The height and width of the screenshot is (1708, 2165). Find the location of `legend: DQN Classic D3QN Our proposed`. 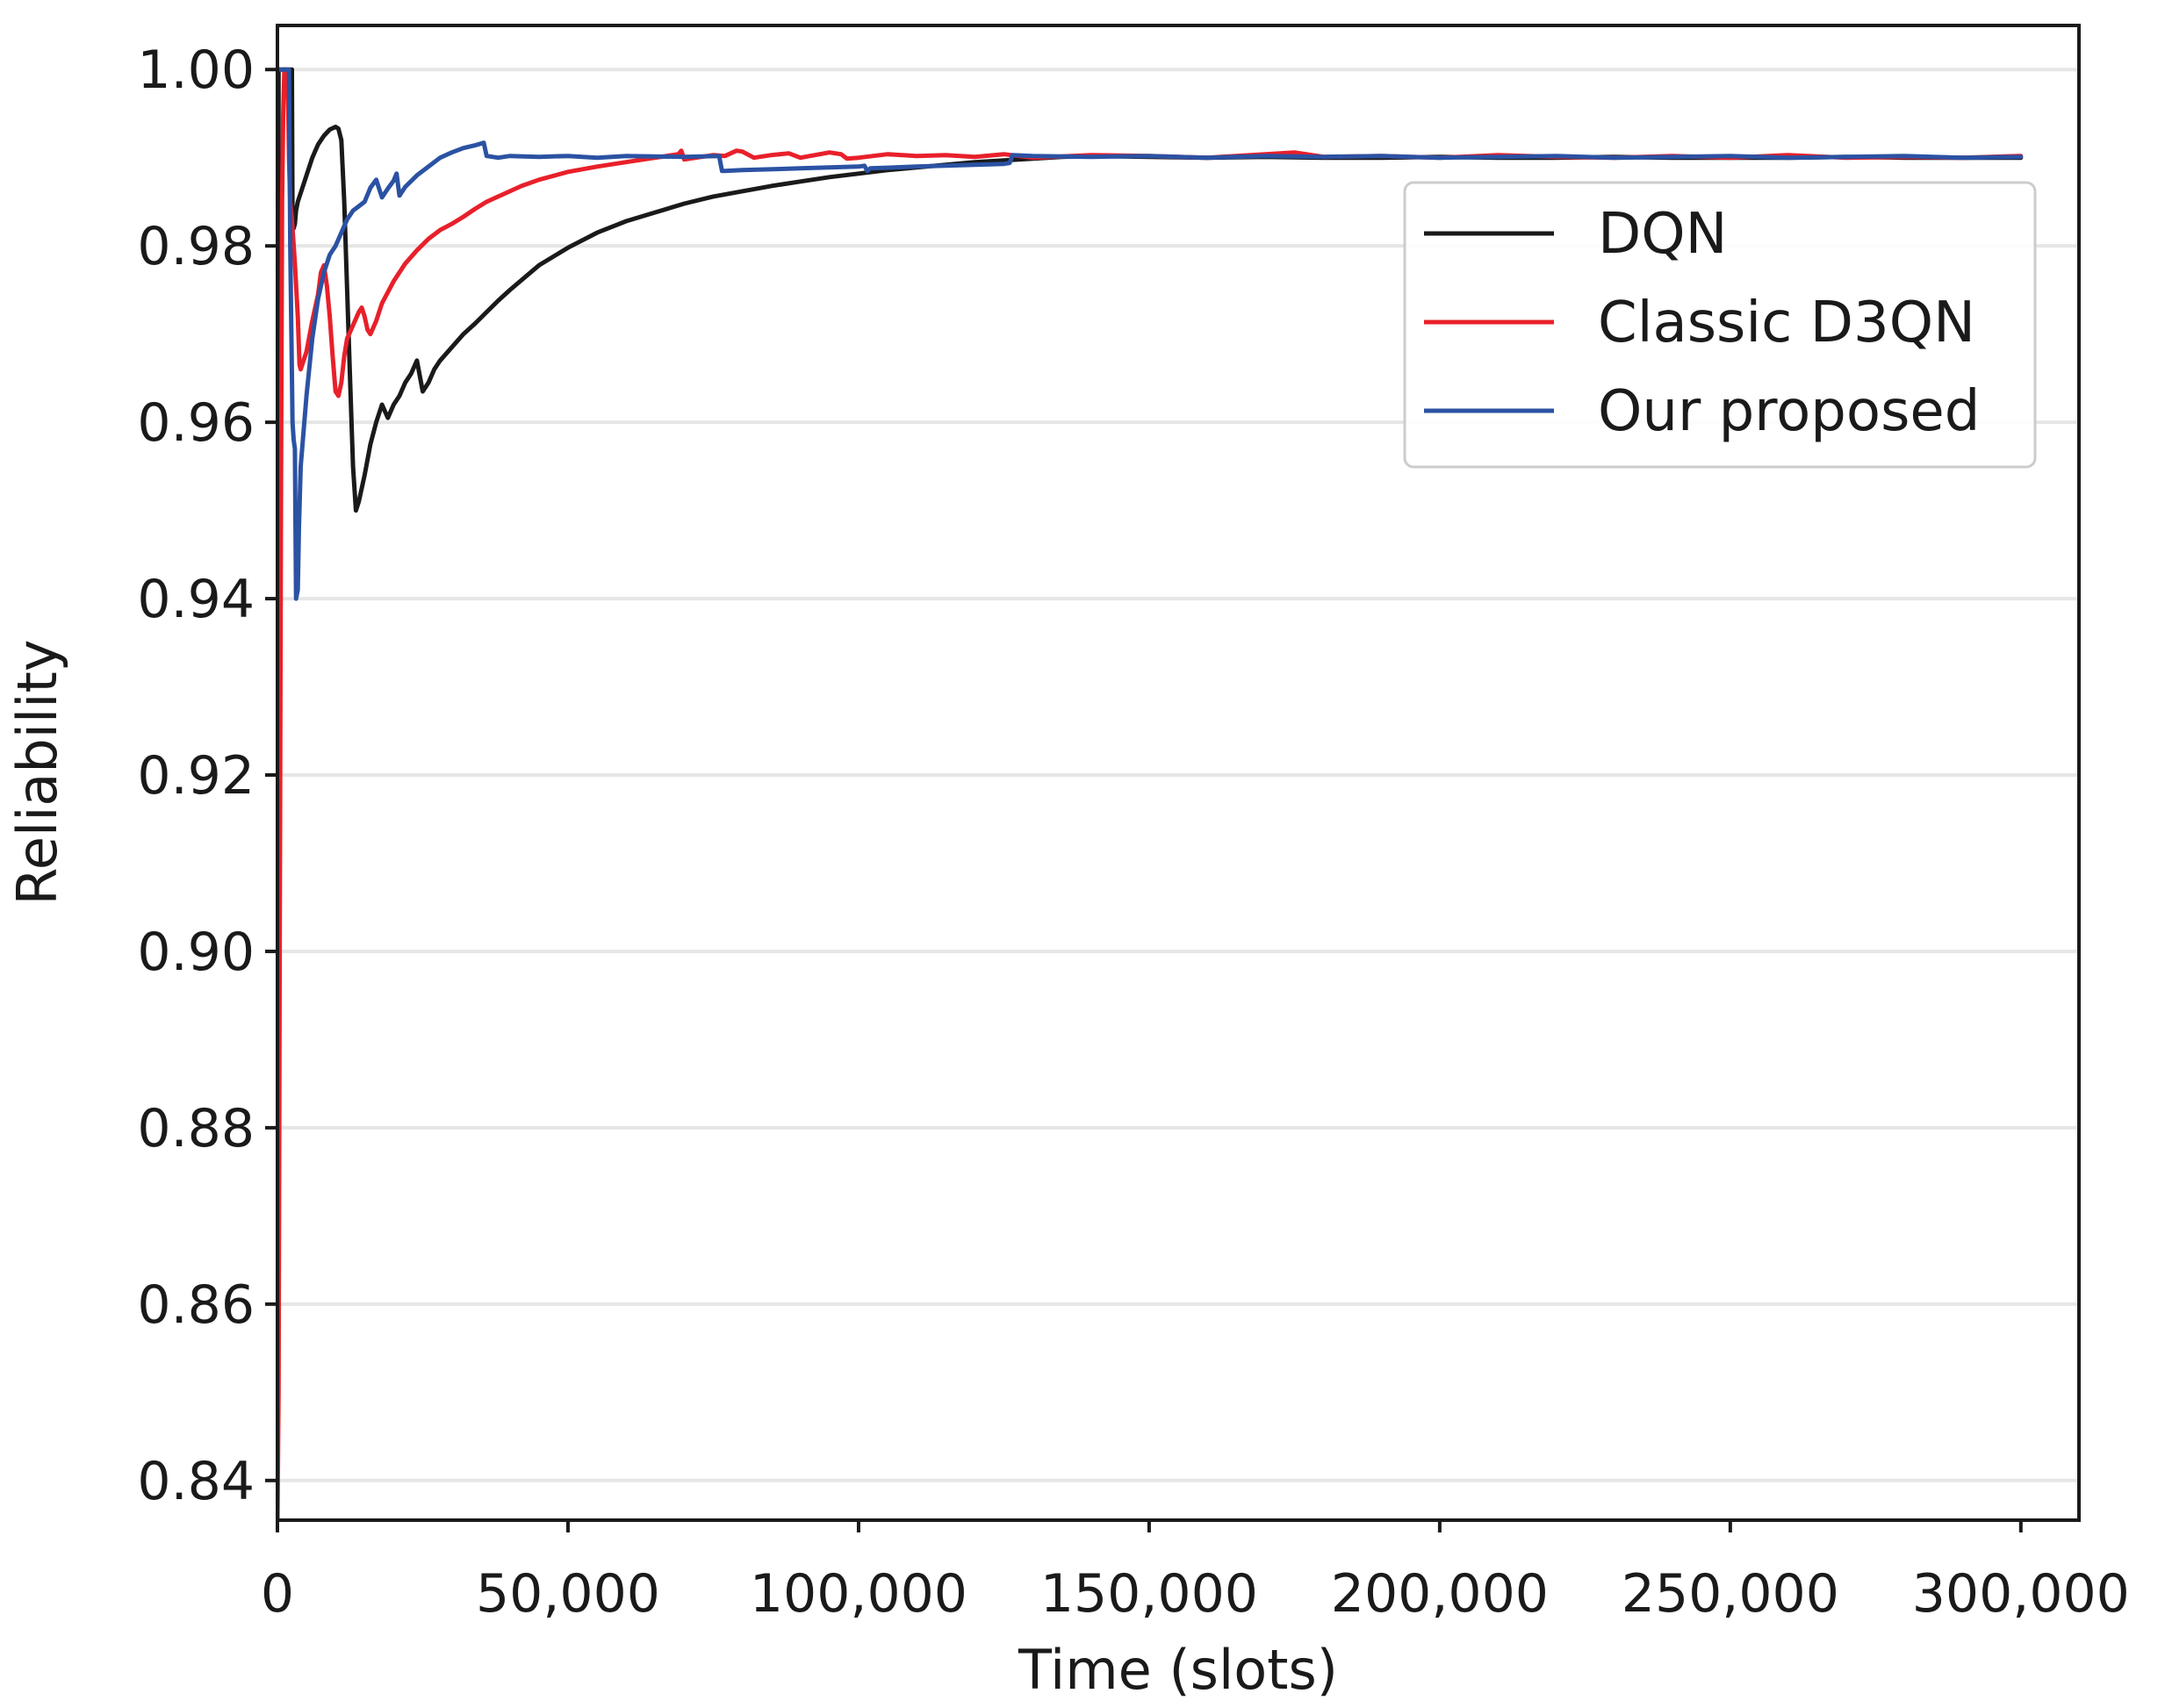

legend: DQN Classic D3QN Our proposed is located at coordinates (1720, 325).